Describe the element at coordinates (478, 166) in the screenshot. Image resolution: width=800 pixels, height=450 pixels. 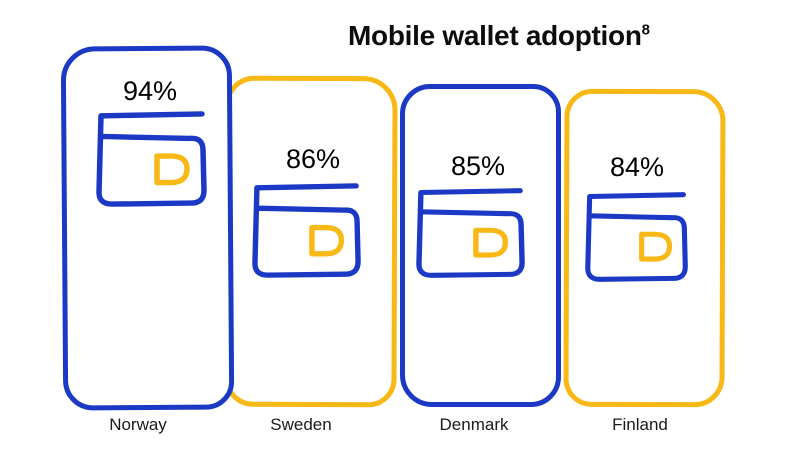
I see `value-label-denmark: 85%` at that location.